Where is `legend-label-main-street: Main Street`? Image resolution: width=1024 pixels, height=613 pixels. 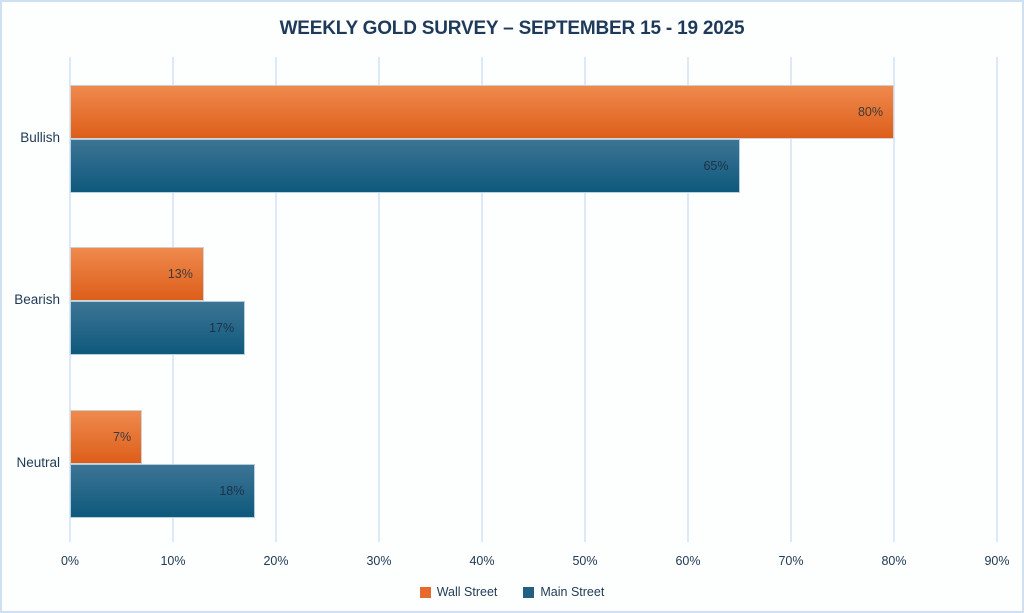 legend-label-main-street: Main Street is located at coordinates (572, 592).